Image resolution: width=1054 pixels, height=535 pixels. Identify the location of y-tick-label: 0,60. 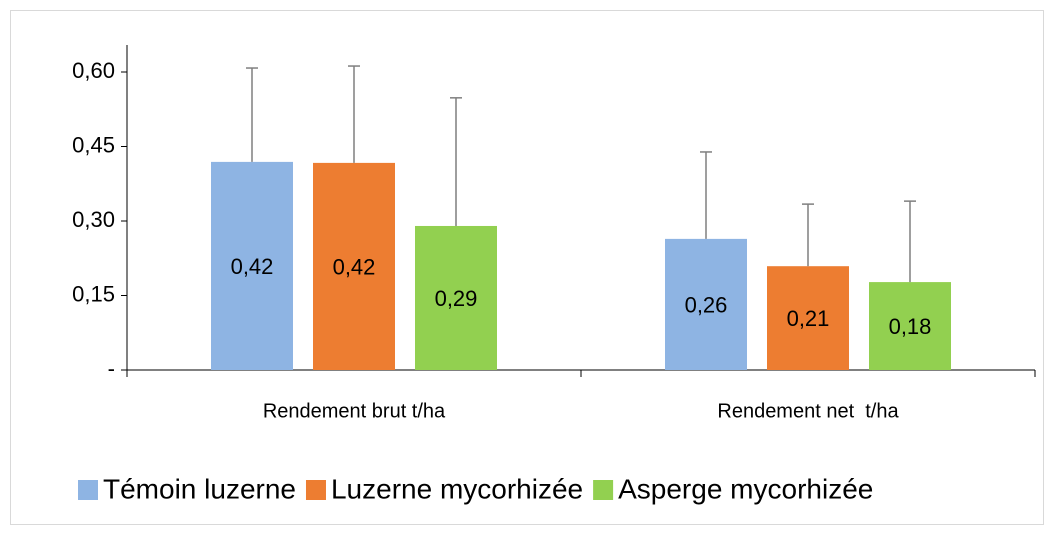
(93, 70).